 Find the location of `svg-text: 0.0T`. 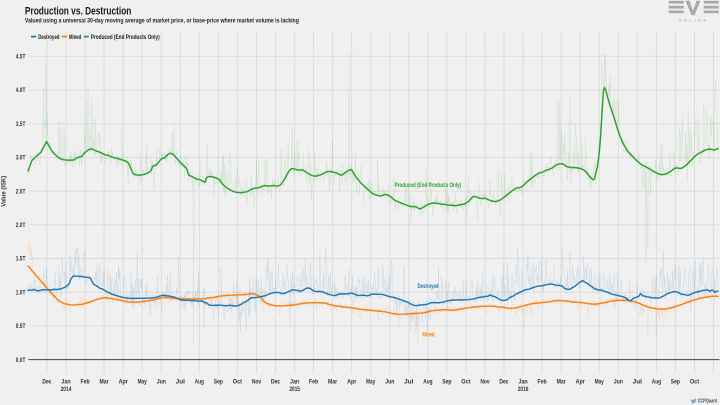

svg-text: 0.0T is located at coordinates (21, 360).